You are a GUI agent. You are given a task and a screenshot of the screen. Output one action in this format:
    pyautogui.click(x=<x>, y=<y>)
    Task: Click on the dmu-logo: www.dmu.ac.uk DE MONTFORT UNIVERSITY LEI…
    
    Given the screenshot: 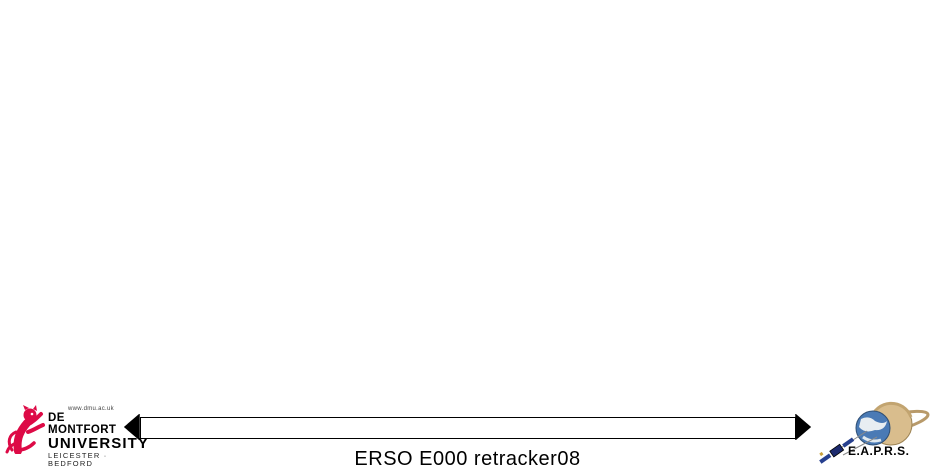 What is the action you would take?
    pyautogui.click(x=77, y=435)
    